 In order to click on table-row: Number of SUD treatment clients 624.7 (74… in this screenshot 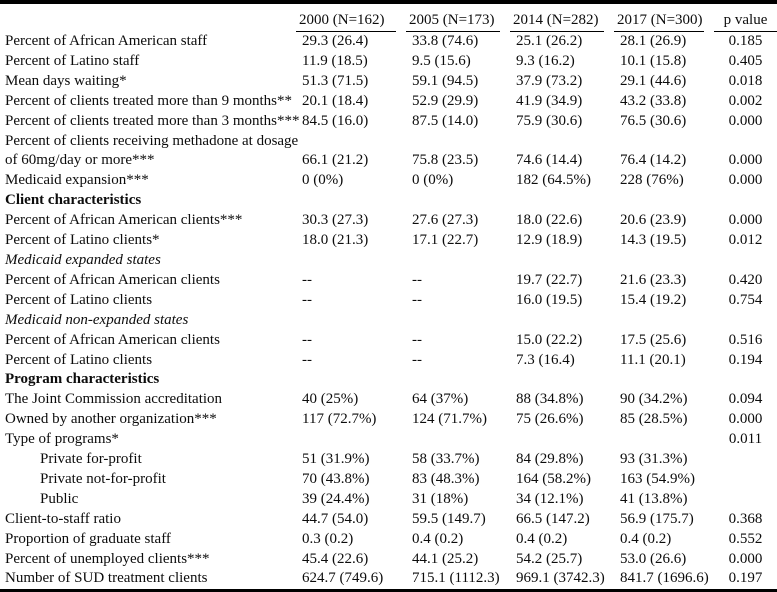, I will do `click(388, 579)`.